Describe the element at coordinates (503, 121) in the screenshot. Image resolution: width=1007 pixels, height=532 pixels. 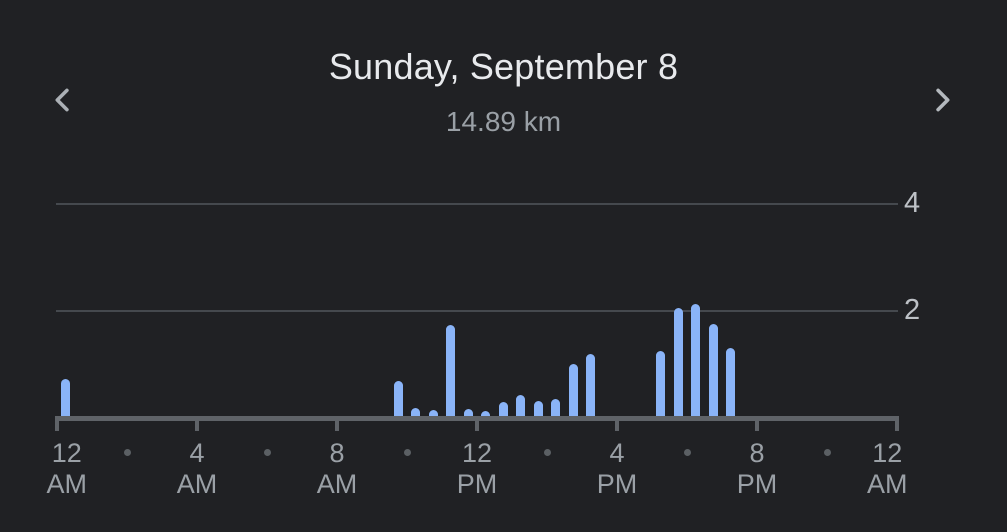
I see `total-distance: 14.89 km` at that location.